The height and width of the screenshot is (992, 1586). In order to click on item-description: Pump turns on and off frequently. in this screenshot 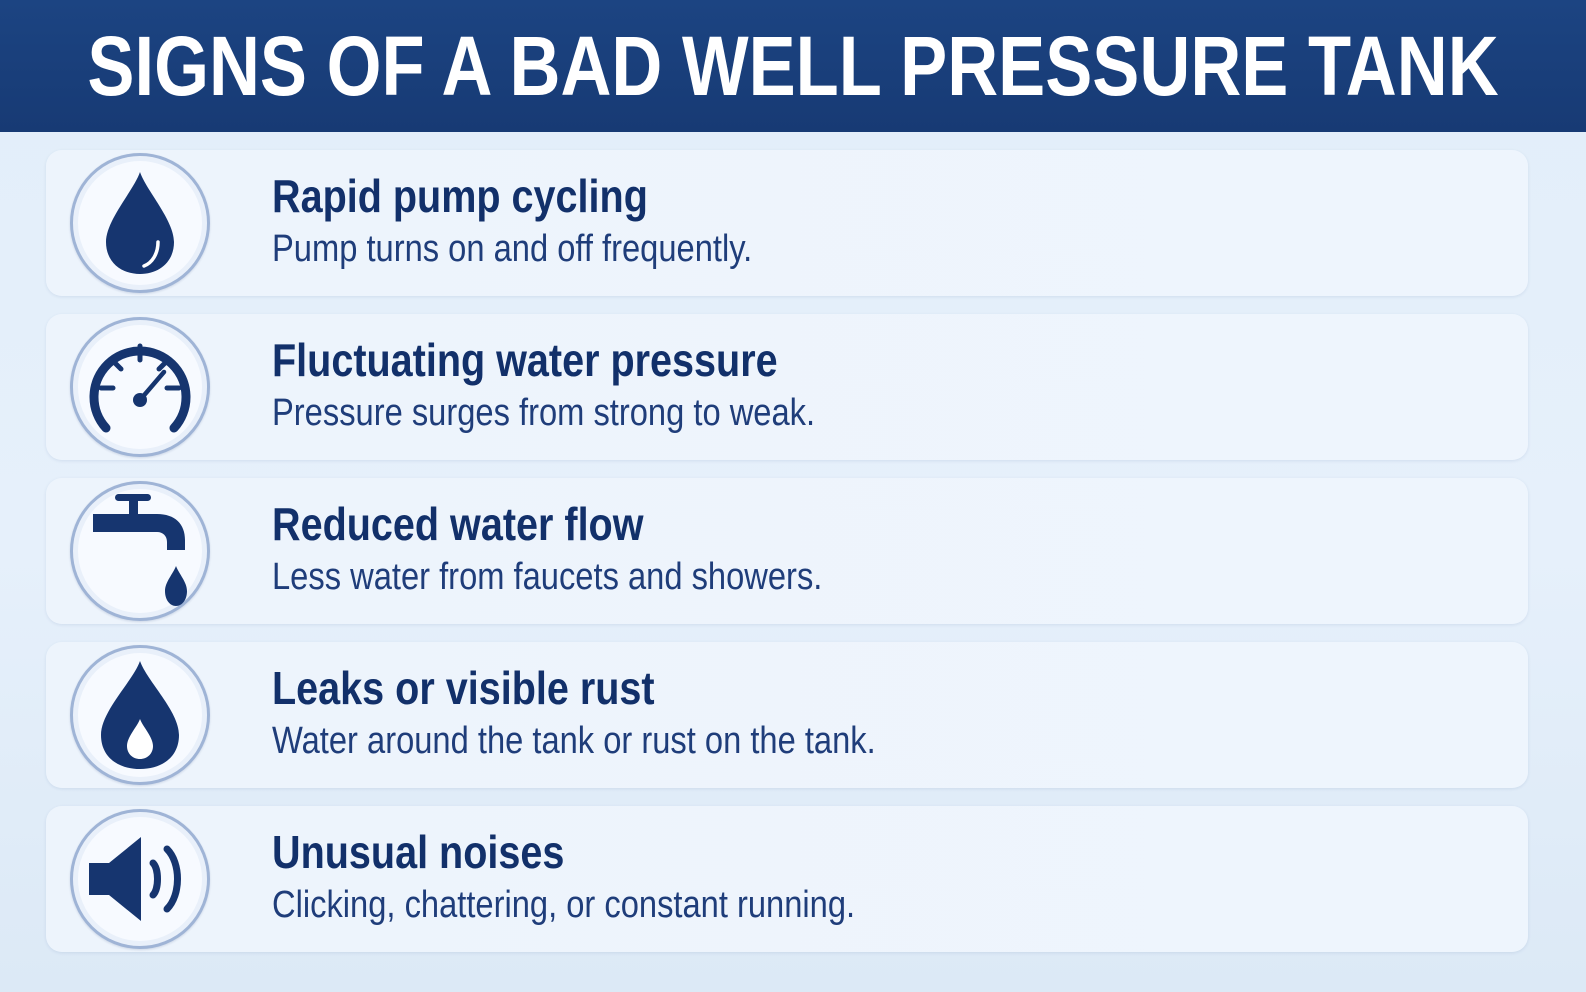, I will do `click(512, 249)`.